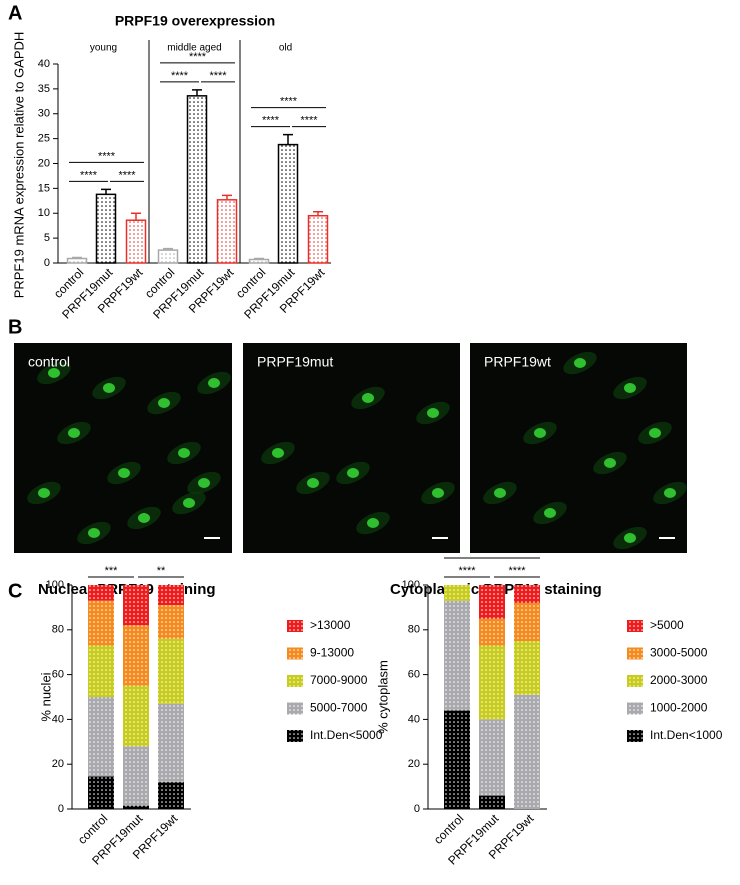  I want to click on chart-title: PRPF19 overexpression, so click(195, 21).